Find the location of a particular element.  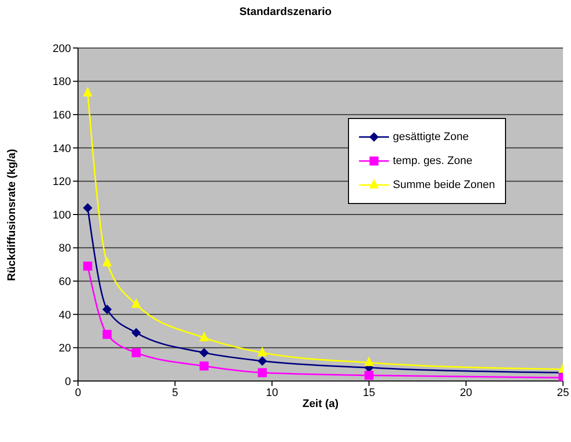

y-tick-label: 140 is located at coordinates (61, 148).